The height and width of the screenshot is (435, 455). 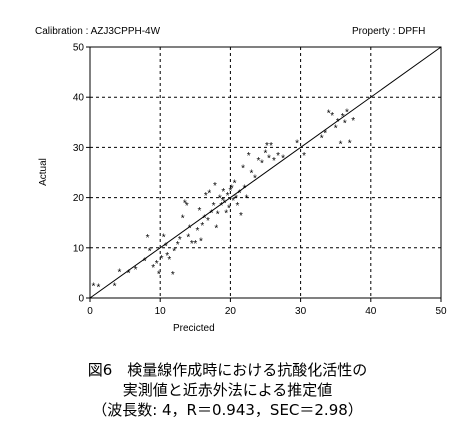 What do you see at coordinates (231, 311) in the screenshot?
I see `x-tick-label: 20` at bounding box center [231, 311].